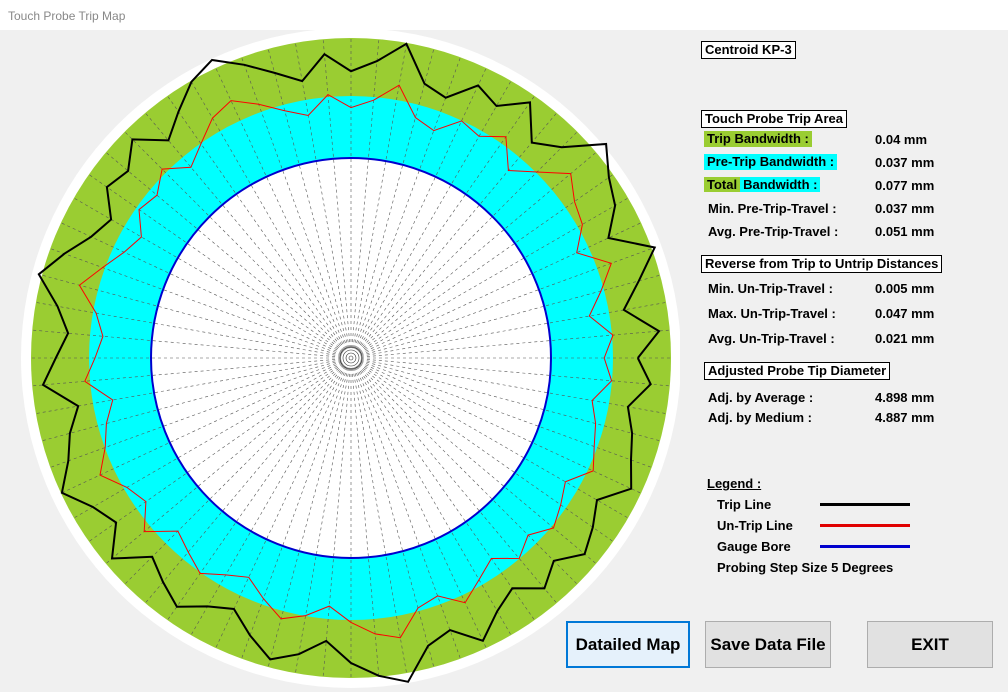 Image resolution: width=1008 pixels, height=692 pixels. What do you see at coordinates (865, 525) in the screenshot?
I see `legend-untrip-line-swatch` at bounding box center [865, 525].